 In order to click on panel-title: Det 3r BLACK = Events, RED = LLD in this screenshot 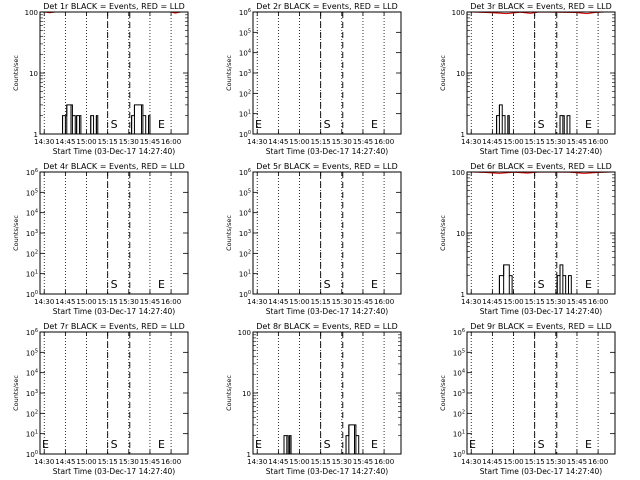, I will do `click(541, 6)`.